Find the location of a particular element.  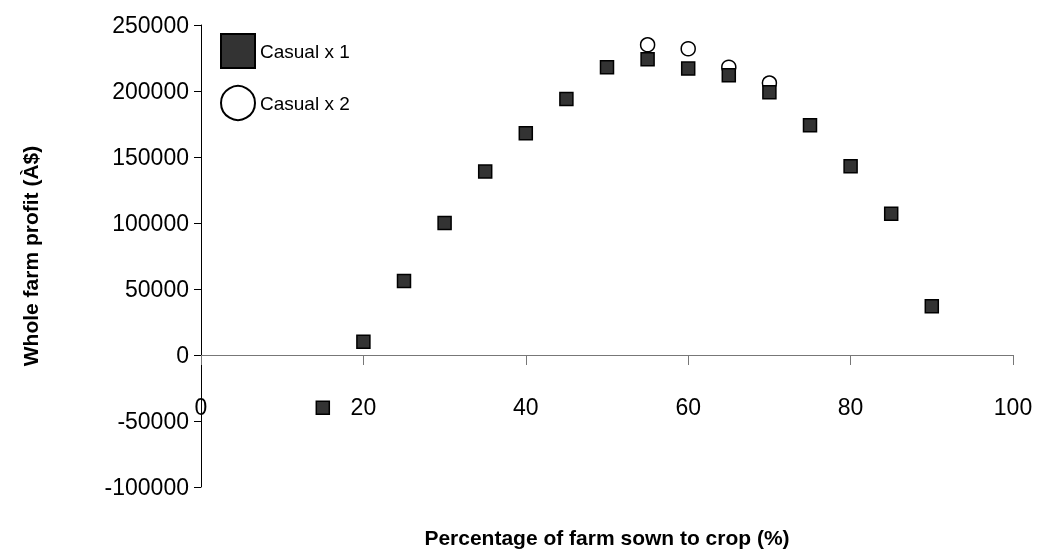

legend-label: Casual x 2 is located at coordinates (305, 103).